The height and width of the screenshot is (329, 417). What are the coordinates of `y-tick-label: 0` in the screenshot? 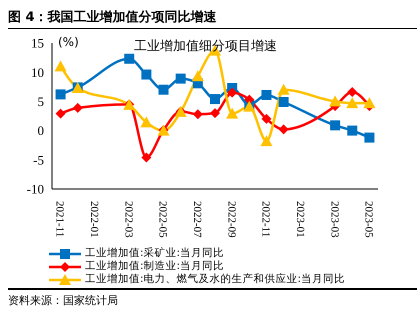 It's located at (41, 130).